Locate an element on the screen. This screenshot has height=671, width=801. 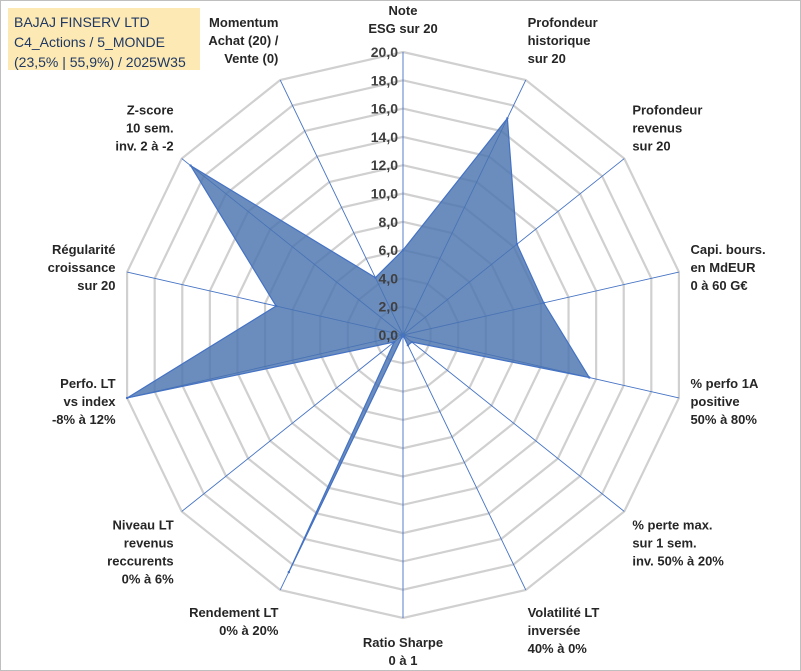
axis-label-line: historique is located at coordinates (559, 40).